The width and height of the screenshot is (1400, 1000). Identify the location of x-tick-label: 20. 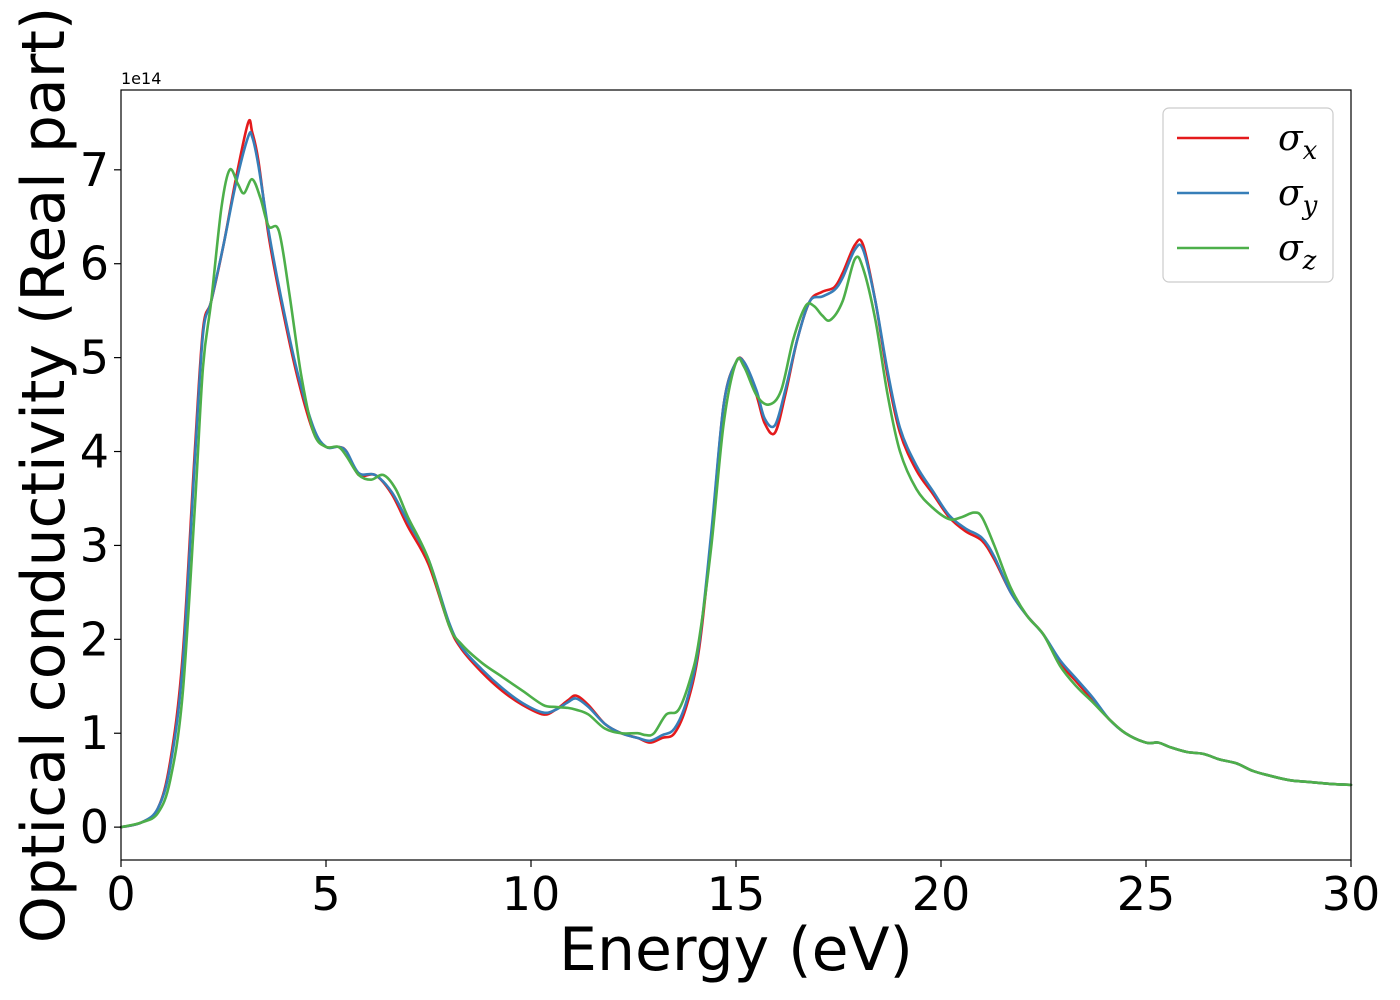
(941, 894).